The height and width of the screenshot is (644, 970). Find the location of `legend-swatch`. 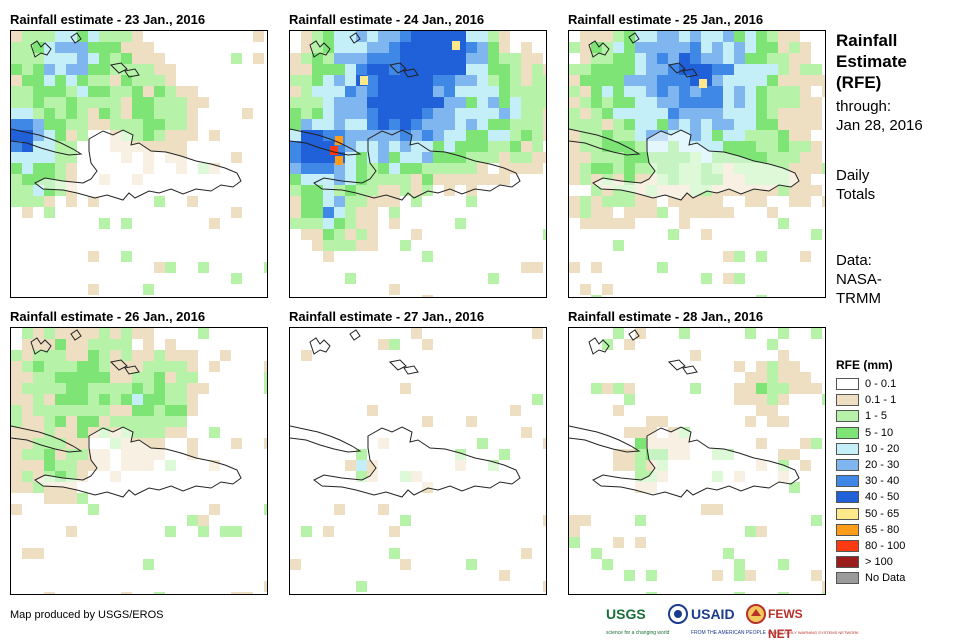

legend-swatch is located at coordinates (847, 578).